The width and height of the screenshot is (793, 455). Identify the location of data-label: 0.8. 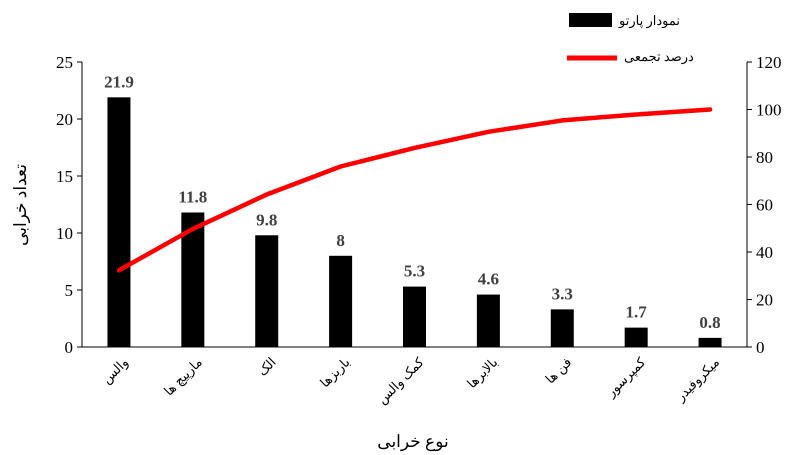
(709, 322).